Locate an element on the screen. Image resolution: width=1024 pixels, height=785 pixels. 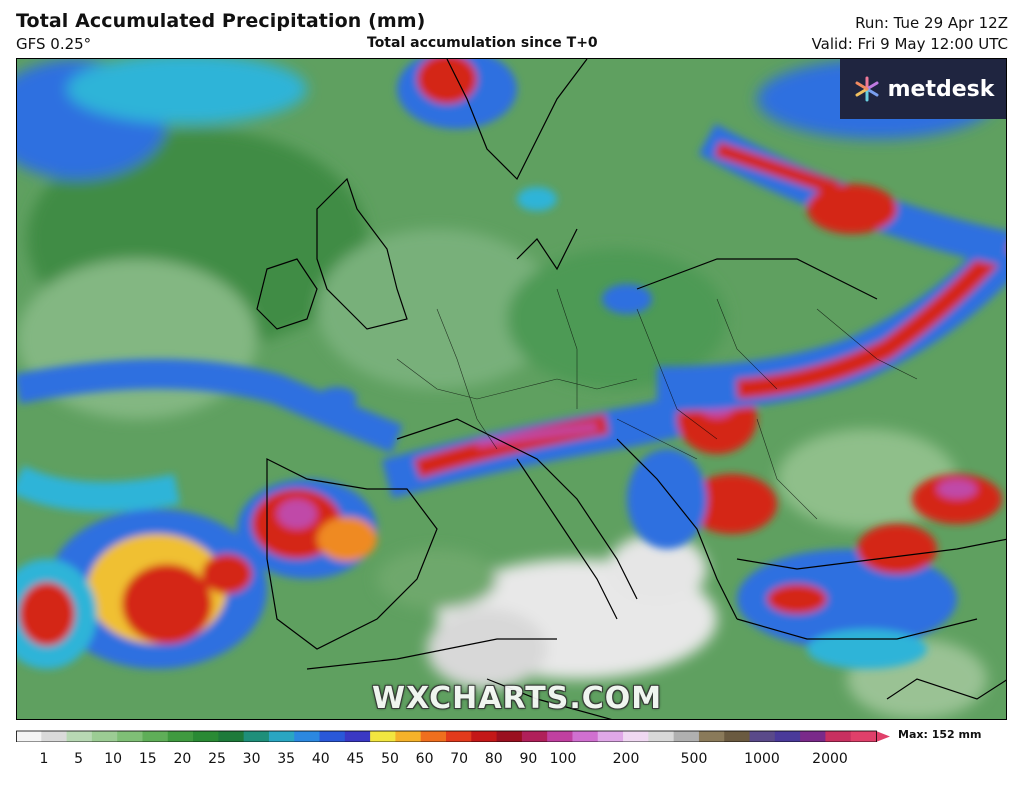
color-scale-tick-label: 200 is located at coordinates (626, 759).